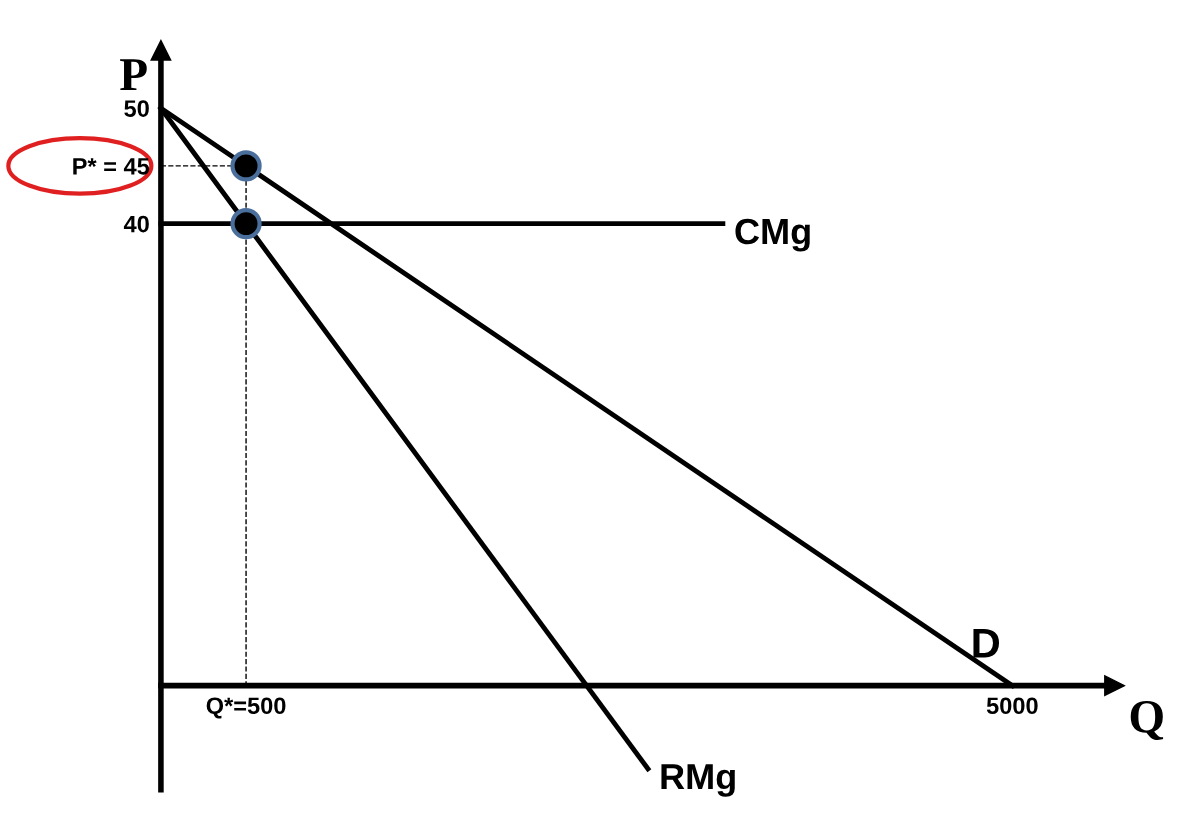  I want to click on y-tick-label: P* = 45, so click(111, 166).